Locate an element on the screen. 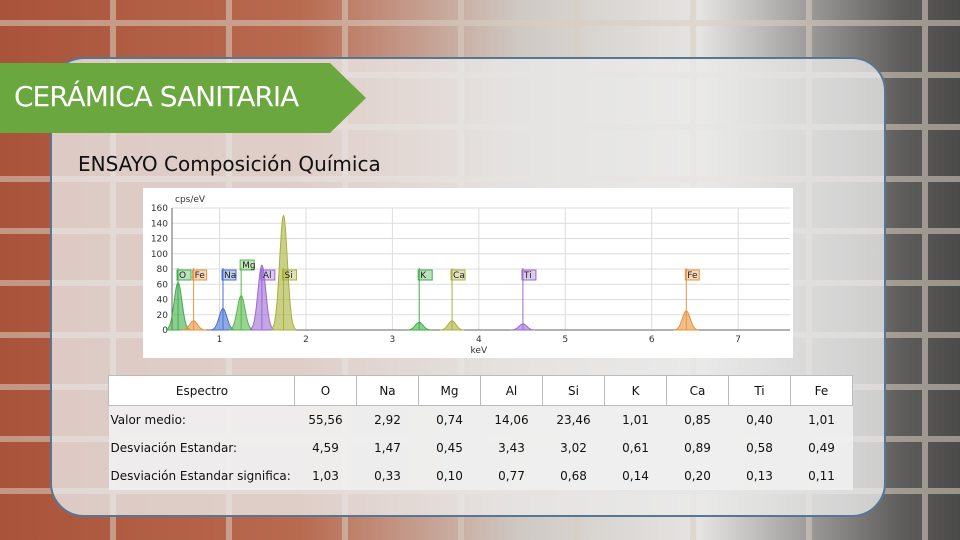  table-cell: 0,13 is located at coordinates (759, 476).